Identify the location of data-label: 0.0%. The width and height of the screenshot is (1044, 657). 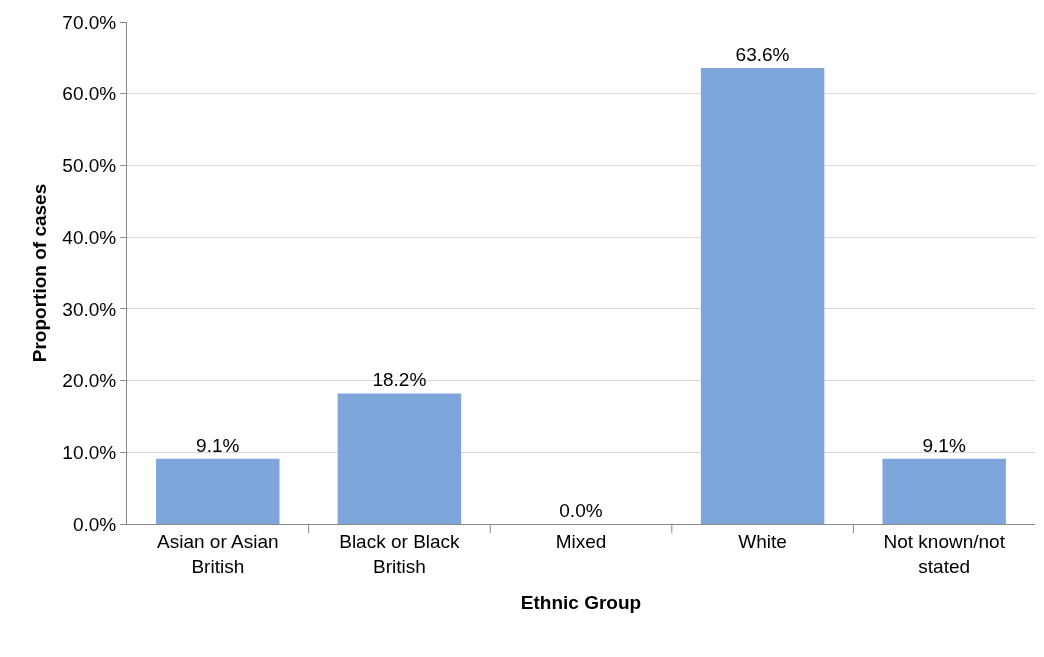
(581, 510).